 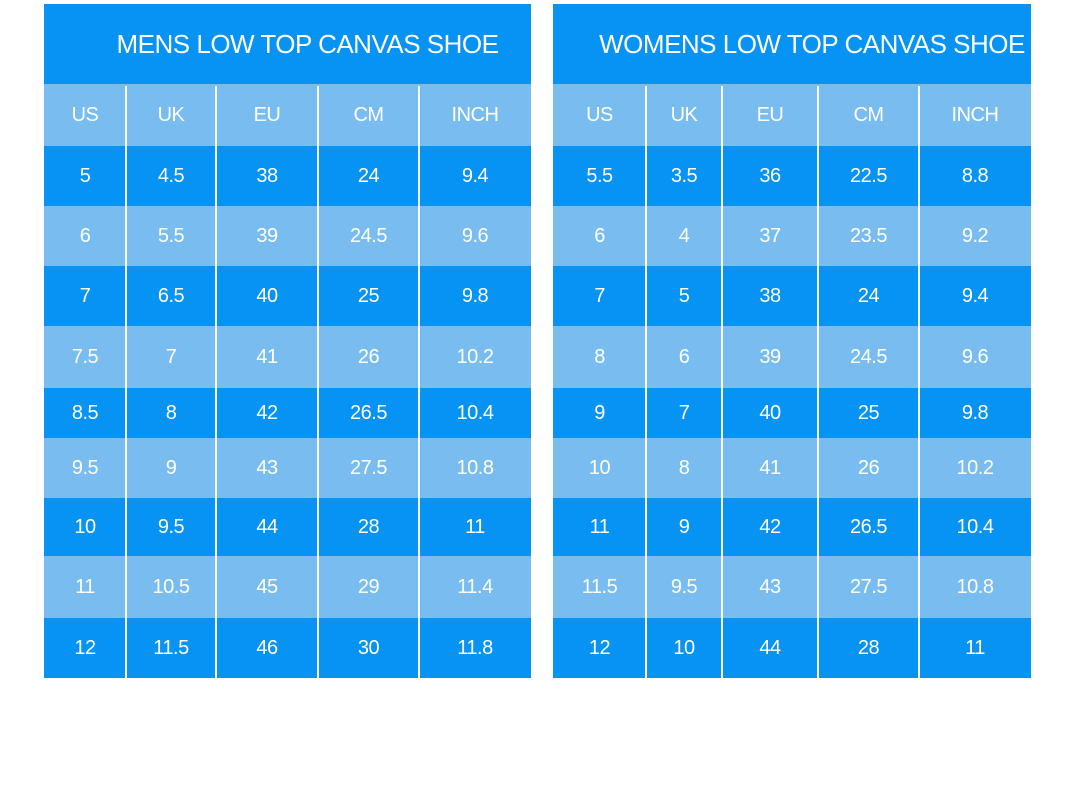 What do you see at coordinates (770, 175) in the screenshot?
I see `table-cell: 36` at bounding box center [770, 175].